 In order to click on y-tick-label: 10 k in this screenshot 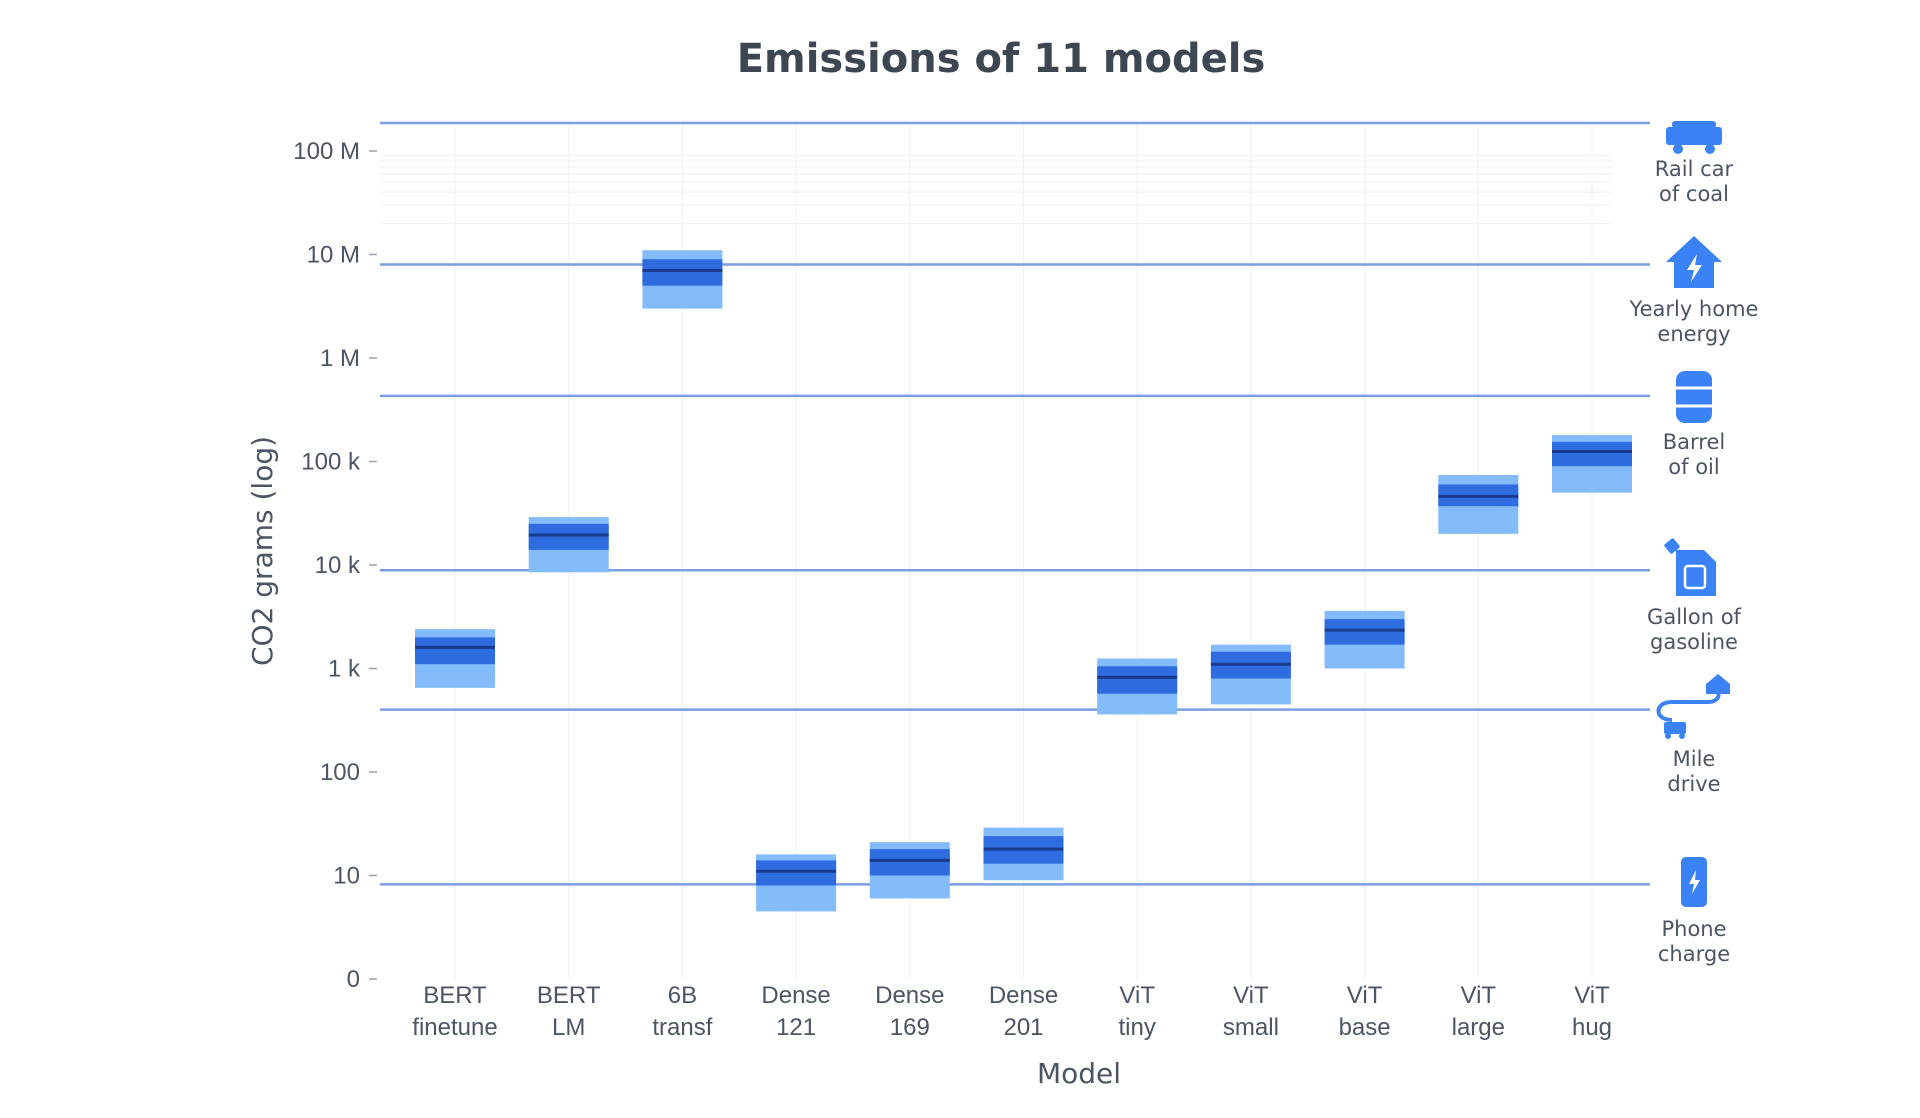, I will do `click(338, 565)`.